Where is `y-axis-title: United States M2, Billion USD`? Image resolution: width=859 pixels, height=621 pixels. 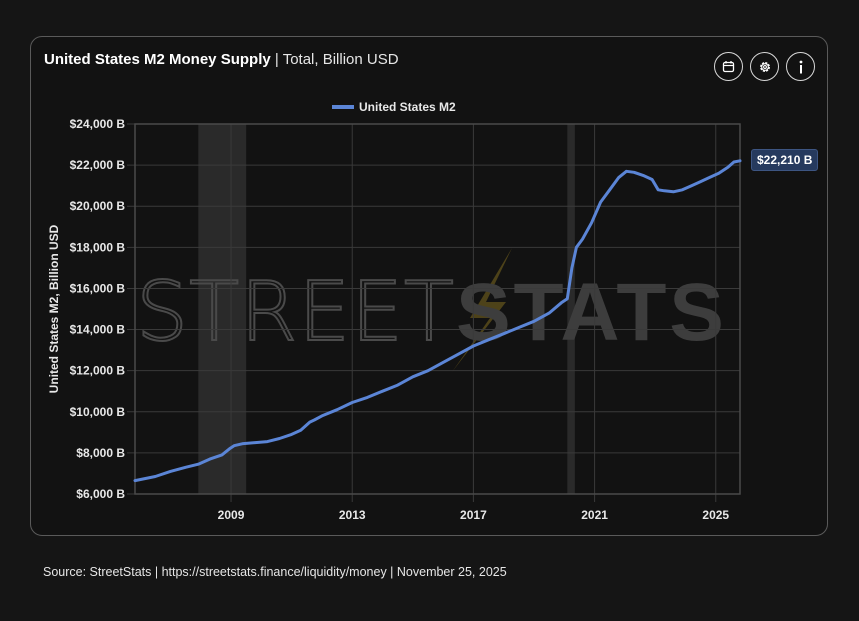
y-axis-title: United States M2, Billion USD is located at coordinates (54, 308).